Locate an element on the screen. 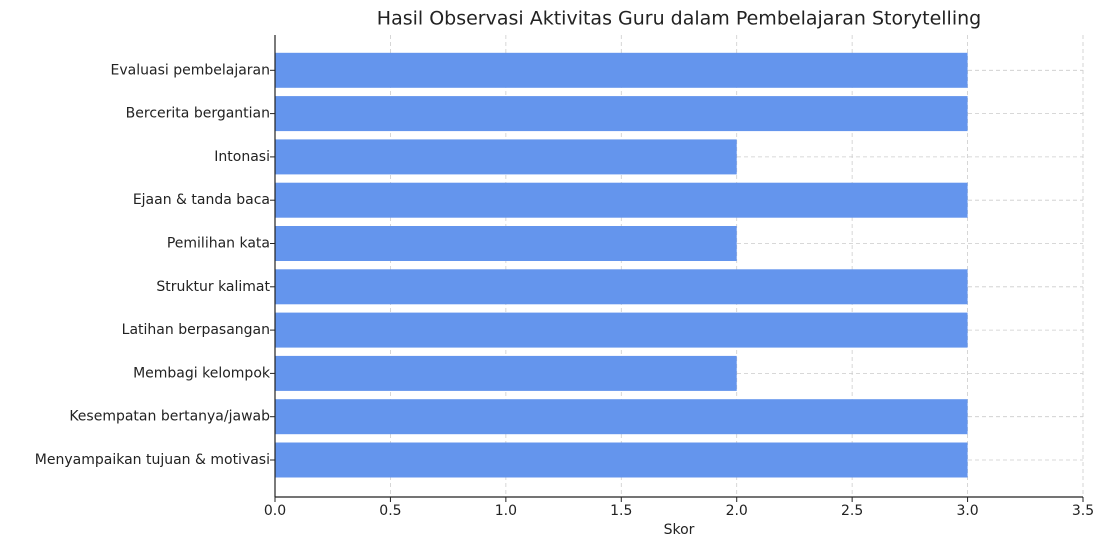 This screenshot has height=537, width=1097. y-tick-label: Menyampaikan tujuan & motivasi is located at coordinates (152, 460).